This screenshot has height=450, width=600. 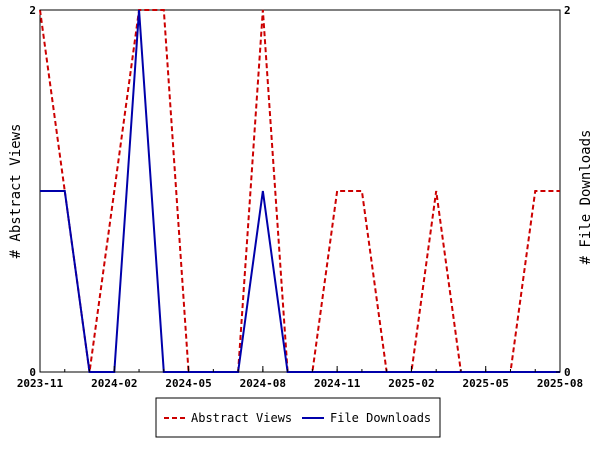 I want to click on x-tick-label: 2024-05, so click(x=188, y=383).